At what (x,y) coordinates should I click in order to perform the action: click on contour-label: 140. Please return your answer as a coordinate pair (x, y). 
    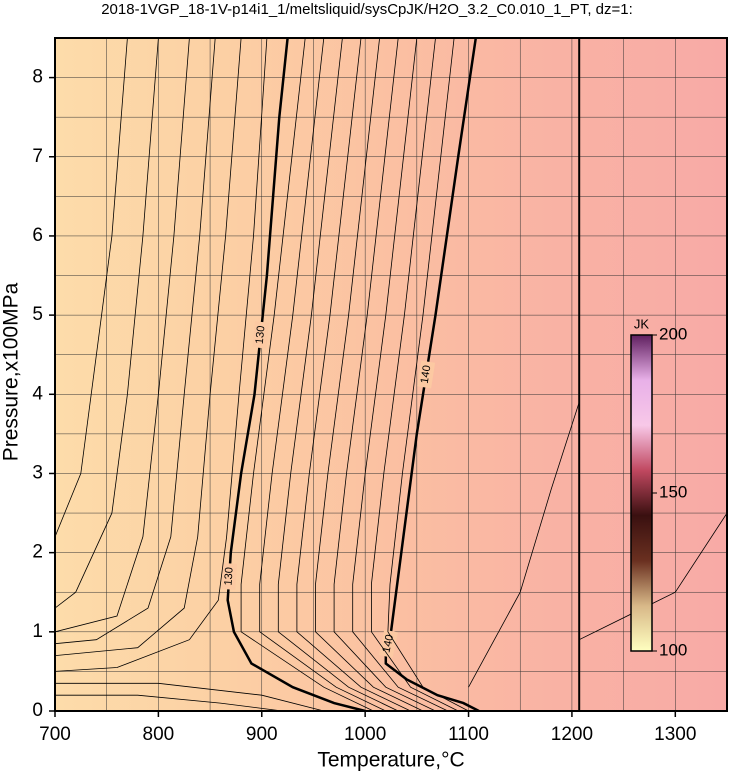
    Looking at the image, I should click on (426, 374).